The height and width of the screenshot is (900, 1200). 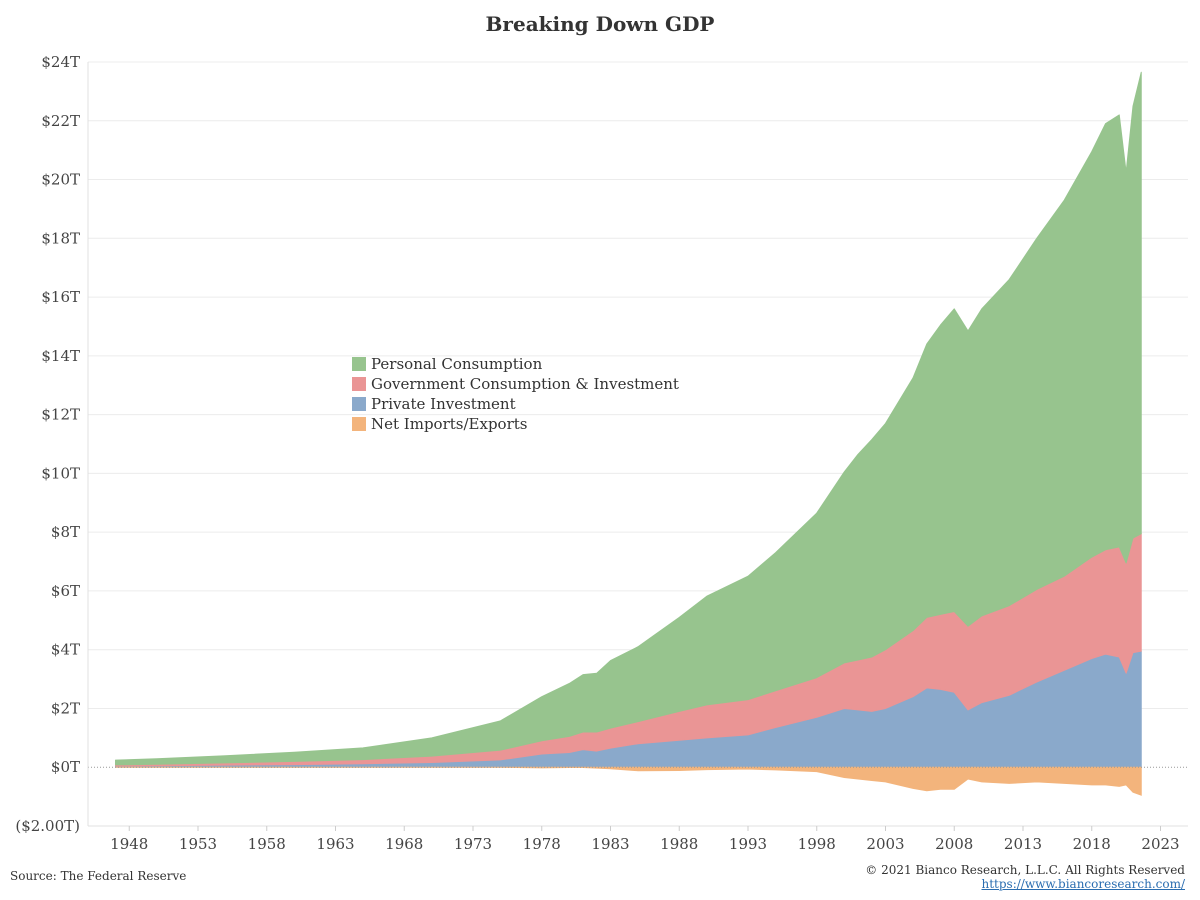 I want to click on y-tick-label: $20T, so click(x=60, y=180).